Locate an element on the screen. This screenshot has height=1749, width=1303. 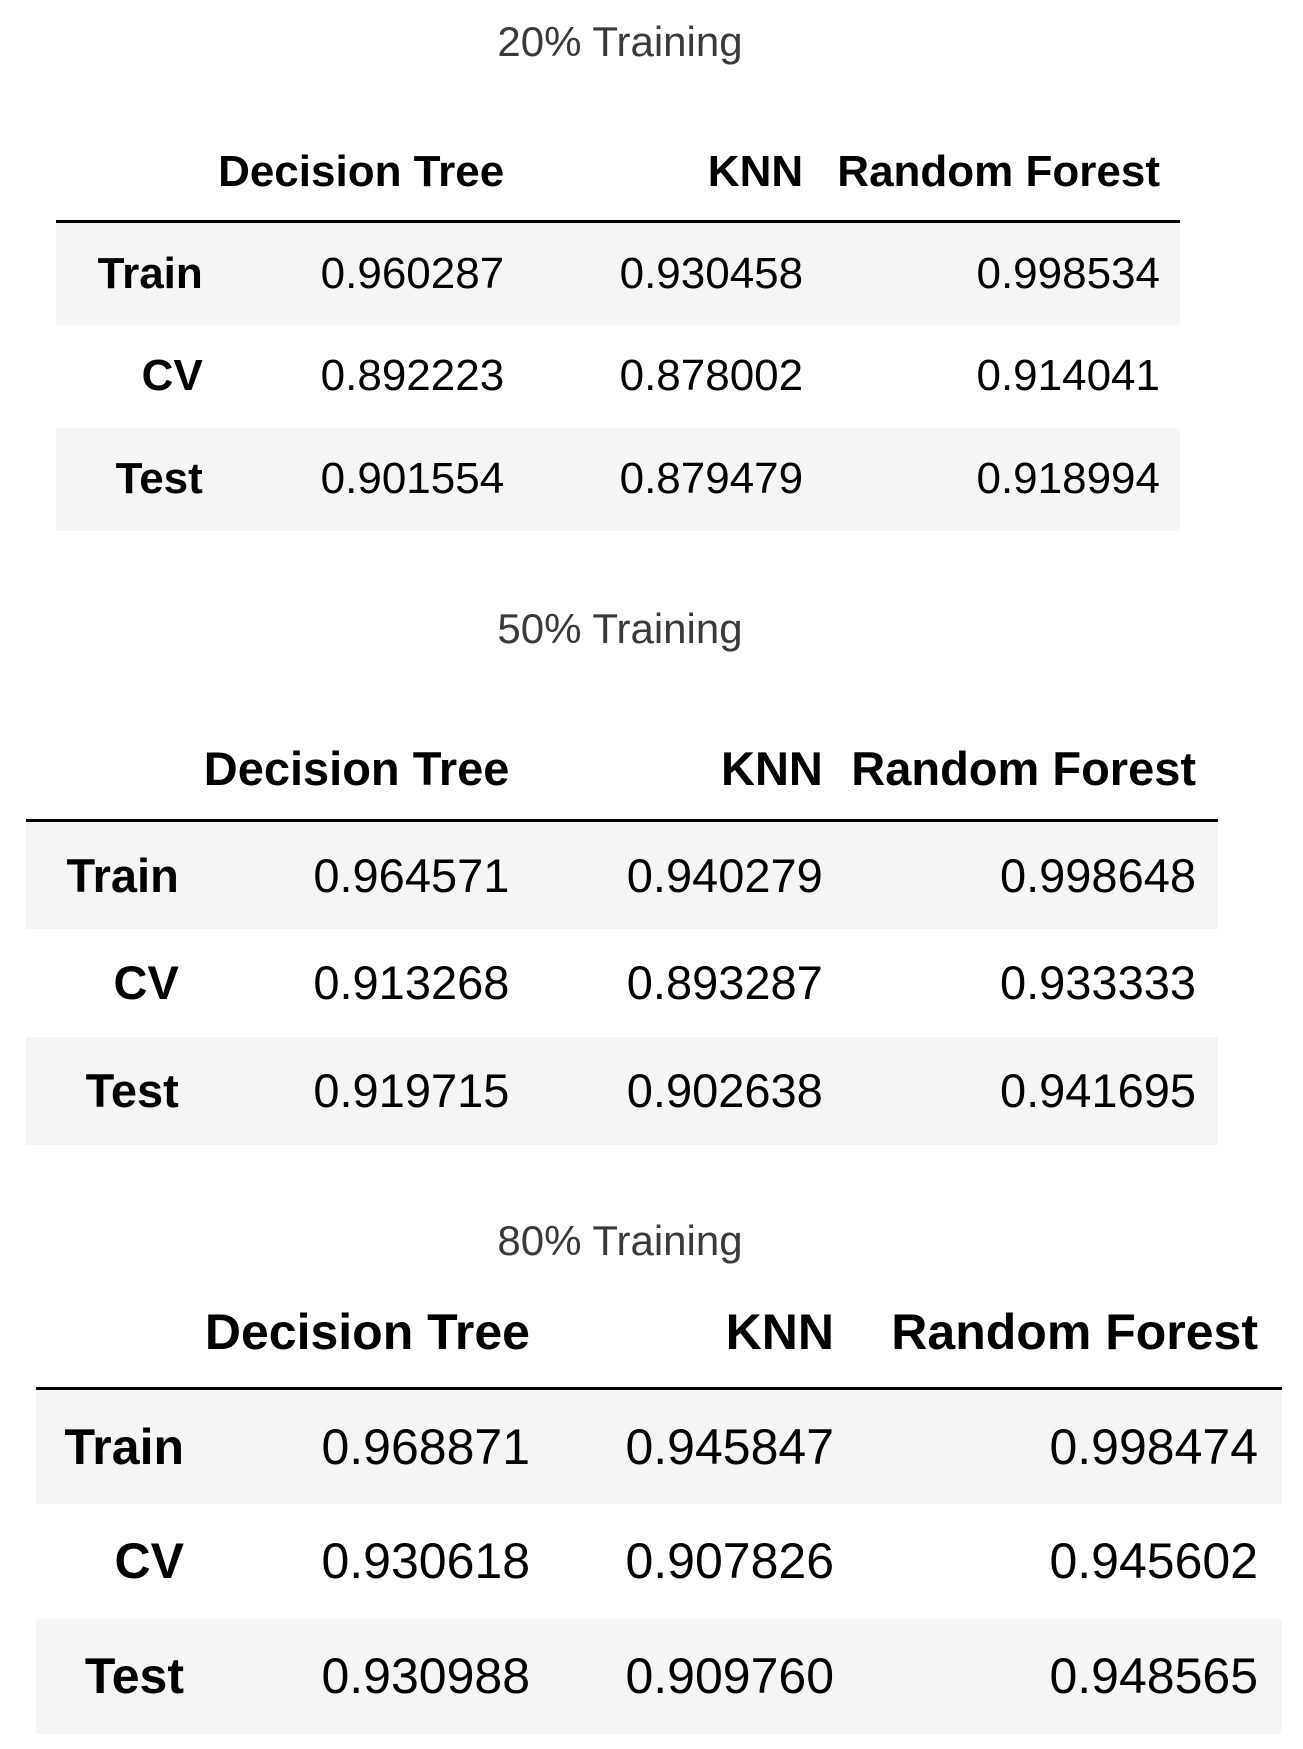
table-row: CV 0.930618 0.907826 0.945602 is located at coordinates (659, 1561).